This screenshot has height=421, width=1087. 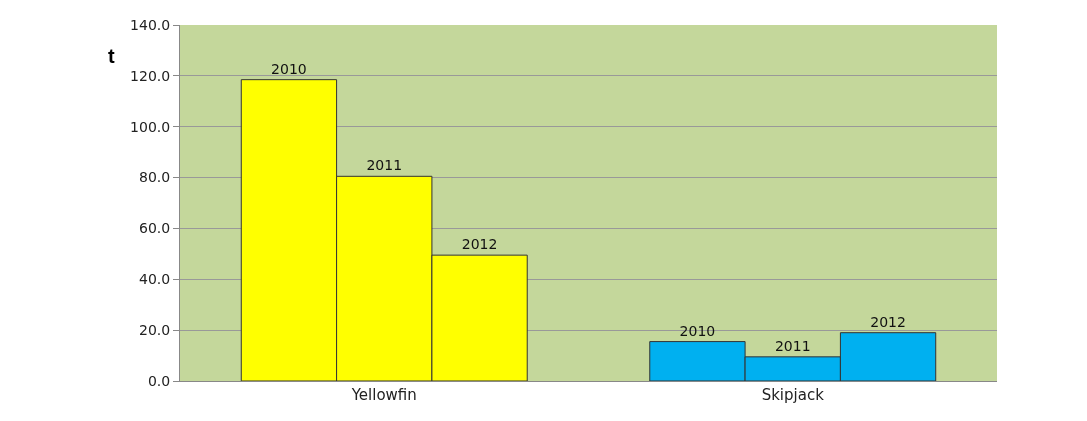 I want to click on text: 2012, so click(x=888, y=321).